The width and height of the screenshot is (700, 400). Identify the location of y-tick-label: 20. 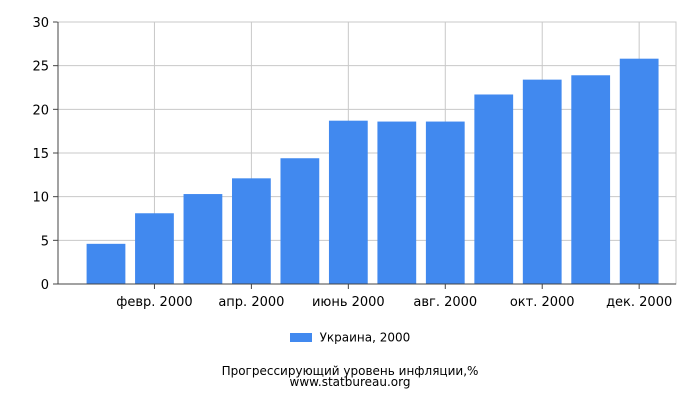
(40, 110).